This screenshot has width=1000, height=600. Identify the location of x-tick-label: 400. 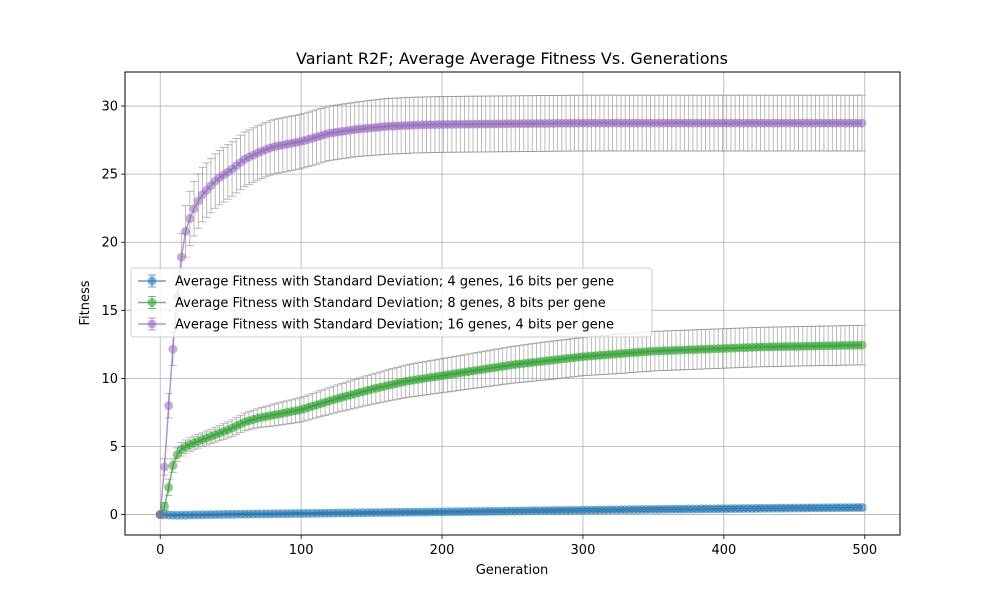
(723, 550).